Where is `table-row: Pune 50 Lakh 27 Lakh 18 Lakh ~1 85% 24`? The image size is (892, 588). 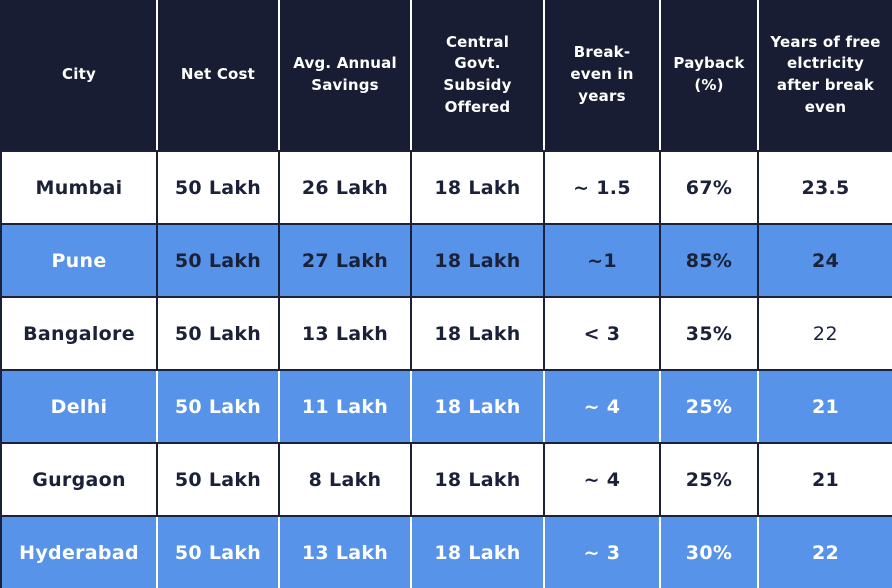 table-row: Pune 50 Lakh 27 Lakh 18 Lakh ~1 85% 24 is located at coordinates (447, 259).